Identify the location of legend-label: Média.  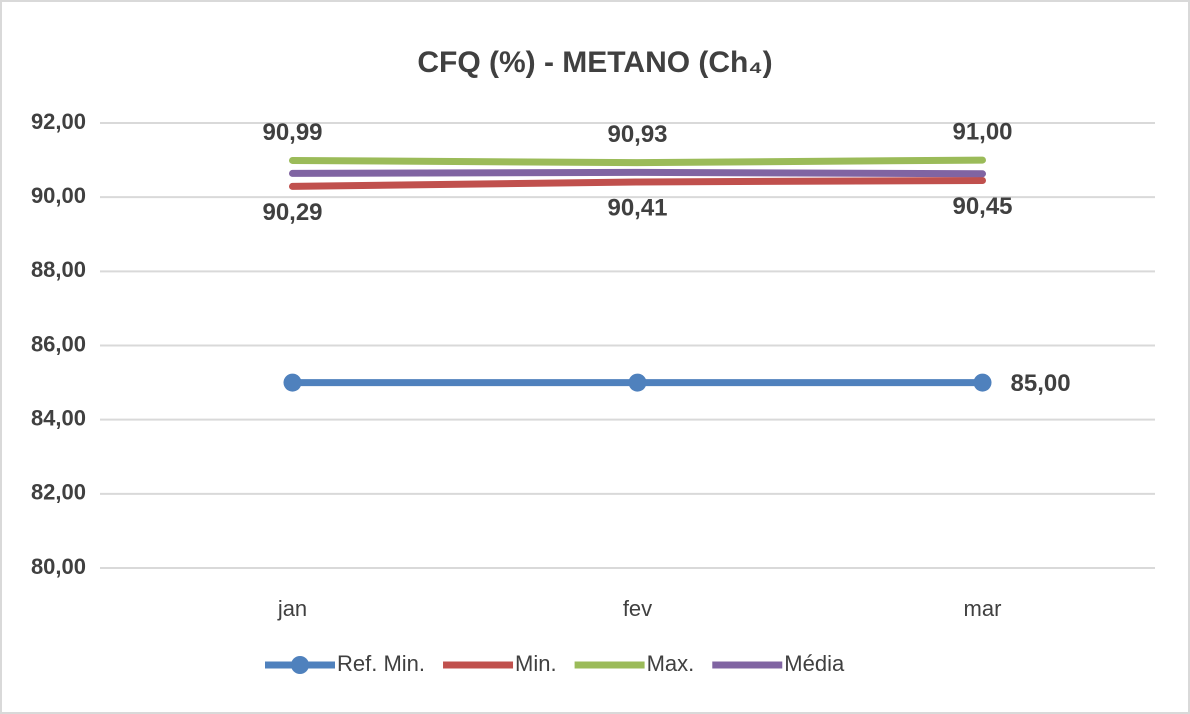
(814, 663).